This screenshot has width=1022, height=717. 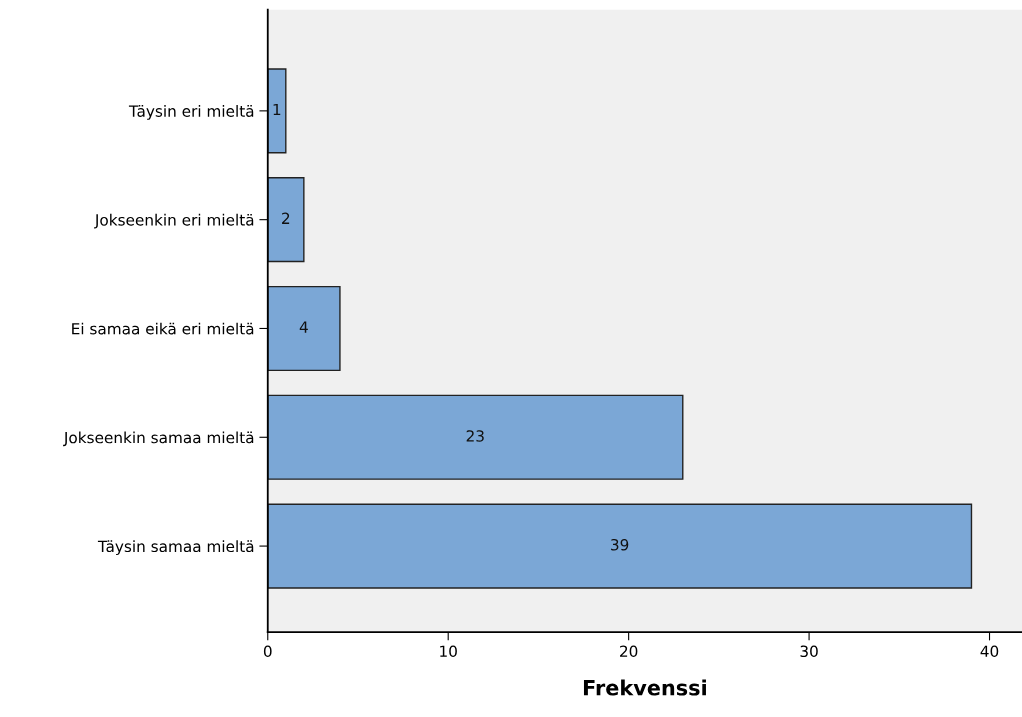 What do you see at coordinates (158, 439) in the screenshot?
I see `y-tick-label: Jokseenkin samaa mieltä` at bounding box center [158, 439].